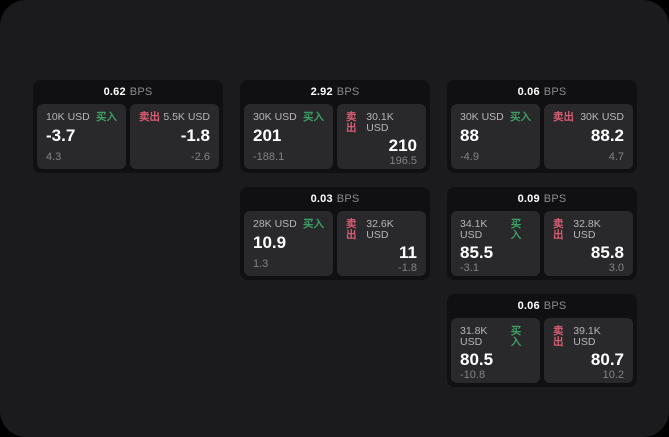 Image resolution: width=669 pixels, height=437 pixels. I want to click on sell-tile-header: 卖出 32.8K USD, so click(588, 229).